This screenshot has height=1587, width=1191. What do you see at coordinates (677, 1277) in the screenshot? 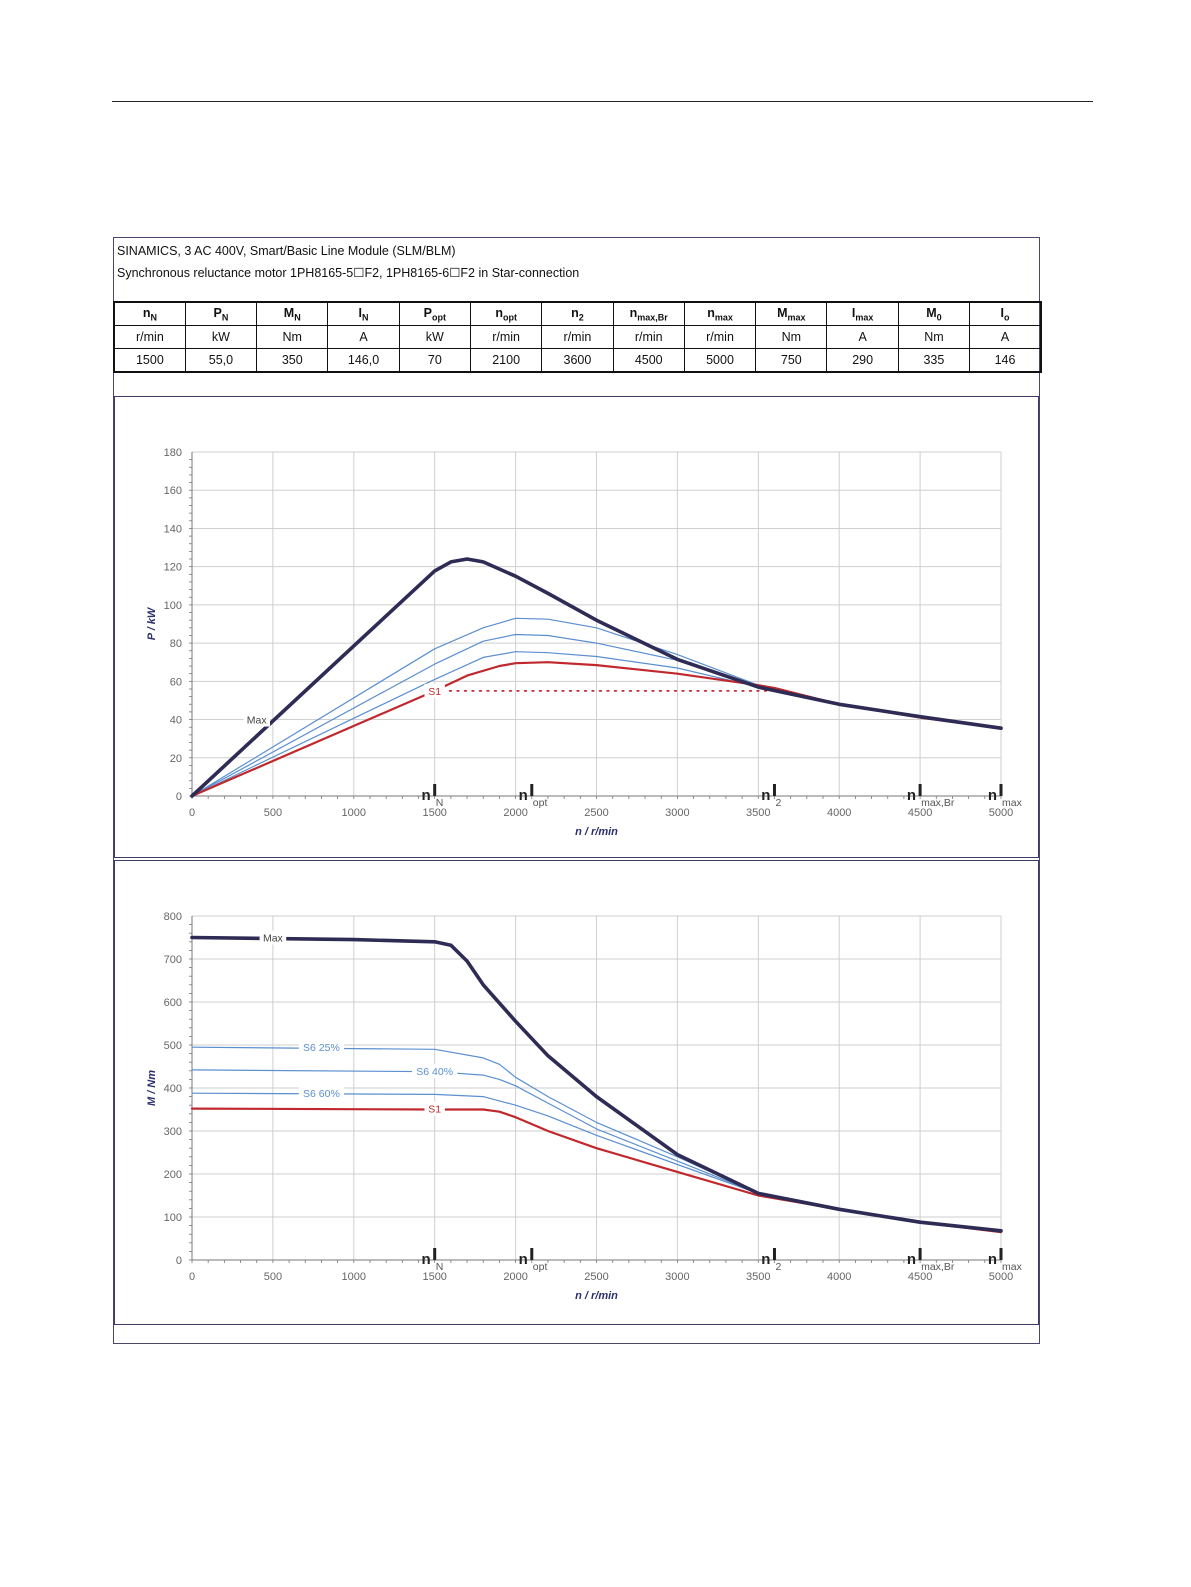
I see `x-tick-label: 3000` at bounding box center [677, 1277].